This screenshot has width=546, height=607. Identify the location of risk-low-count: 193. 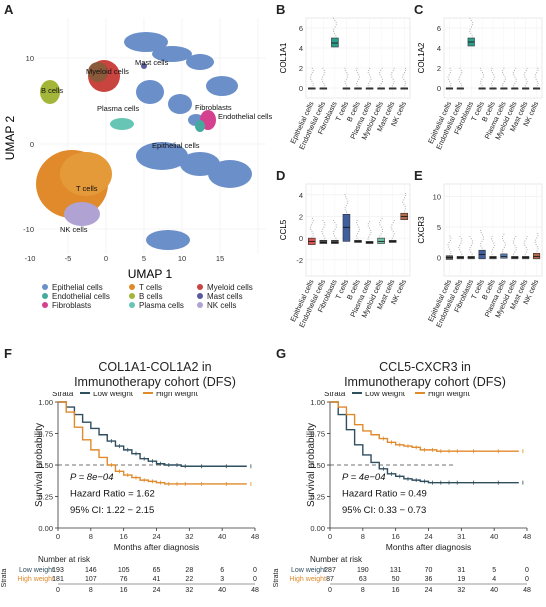
(58, 570).